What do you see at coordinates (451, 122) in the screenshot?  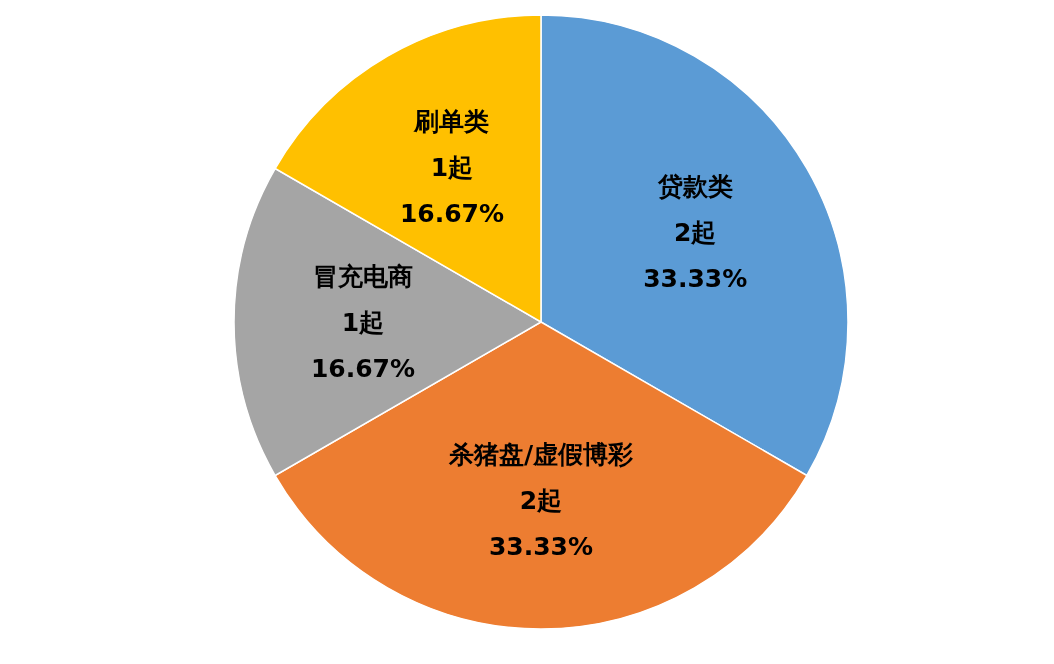 I see `slice-label: 刷单类` at bounding box center [451, 122].